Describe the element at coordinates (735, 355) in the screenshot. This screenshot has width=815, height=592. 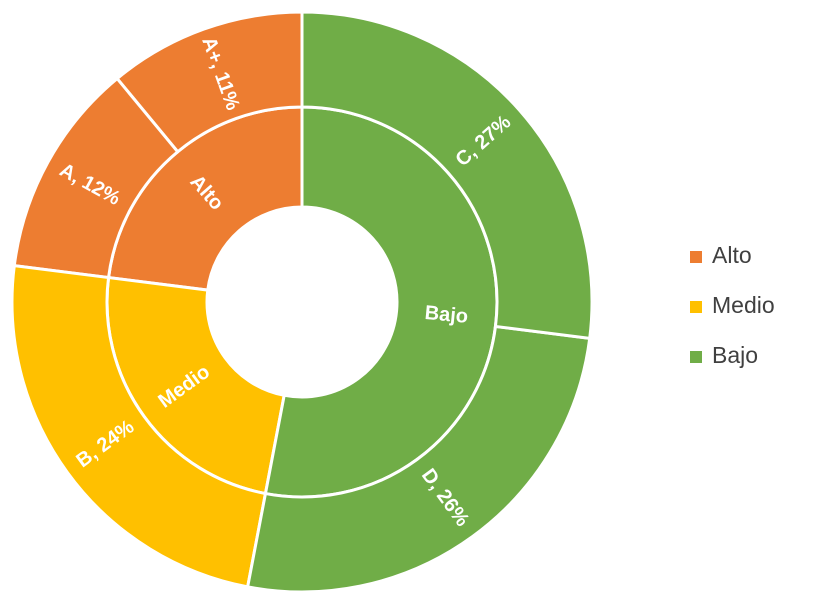
I see `legend-label: Bajo` at that location.